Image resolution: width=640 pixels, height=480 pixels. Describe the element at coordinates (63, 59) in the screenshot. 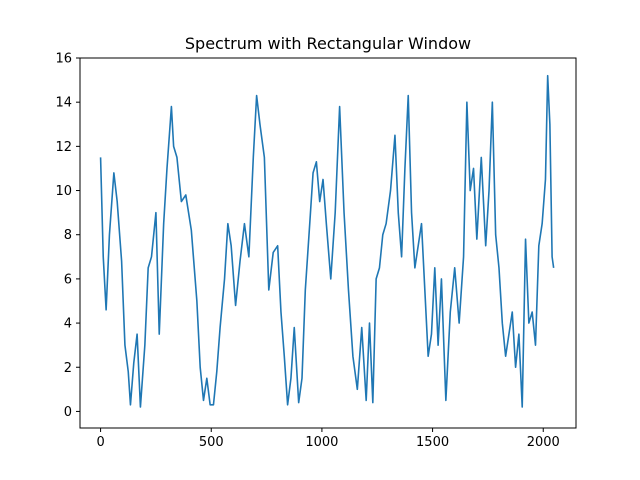

I see `y-tick-label: 16` at that location.